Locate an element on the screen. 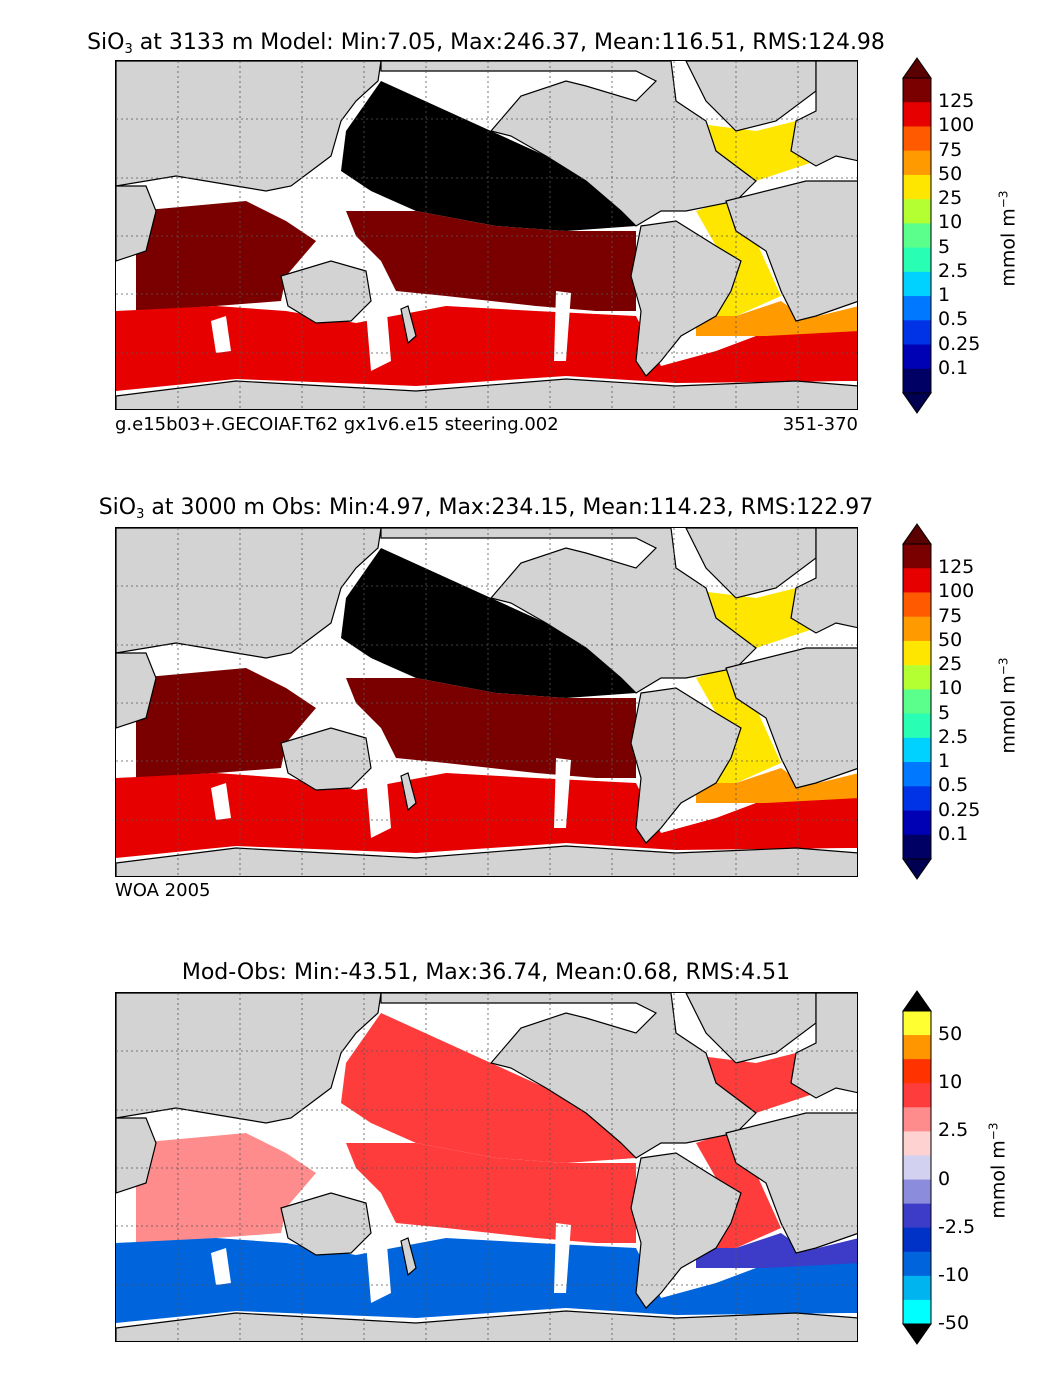 This screenshot has height=1373, width=1047. obs-colorbar is located at coordinates (917, 701).